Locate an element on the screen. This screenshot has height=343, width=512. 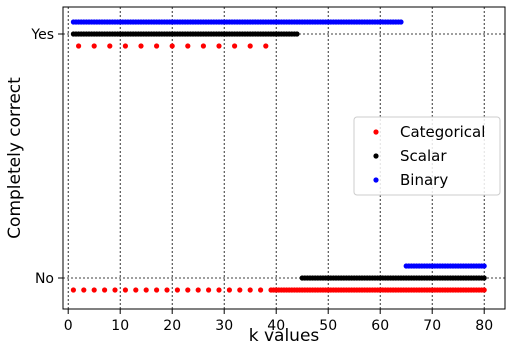
x-axis-label: k values is located at coordinates (284, 334).